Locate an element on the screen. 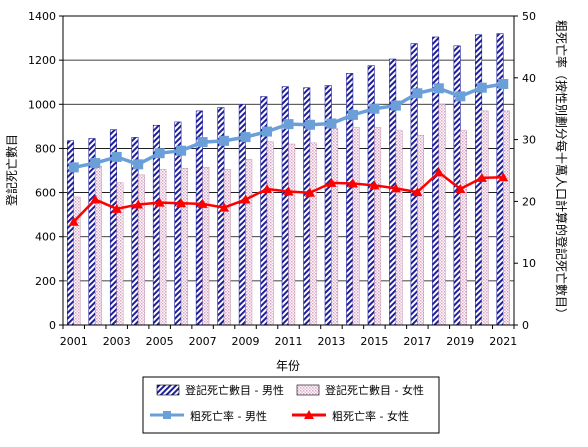  bar-female-2009 is located at coordinates (249, 242).